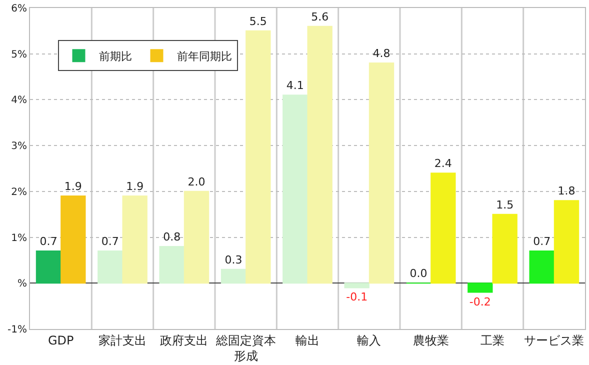 The height and width of the screenshot is (365, 589). I want to click on y-tick-label: -1%, so click(17, 330).